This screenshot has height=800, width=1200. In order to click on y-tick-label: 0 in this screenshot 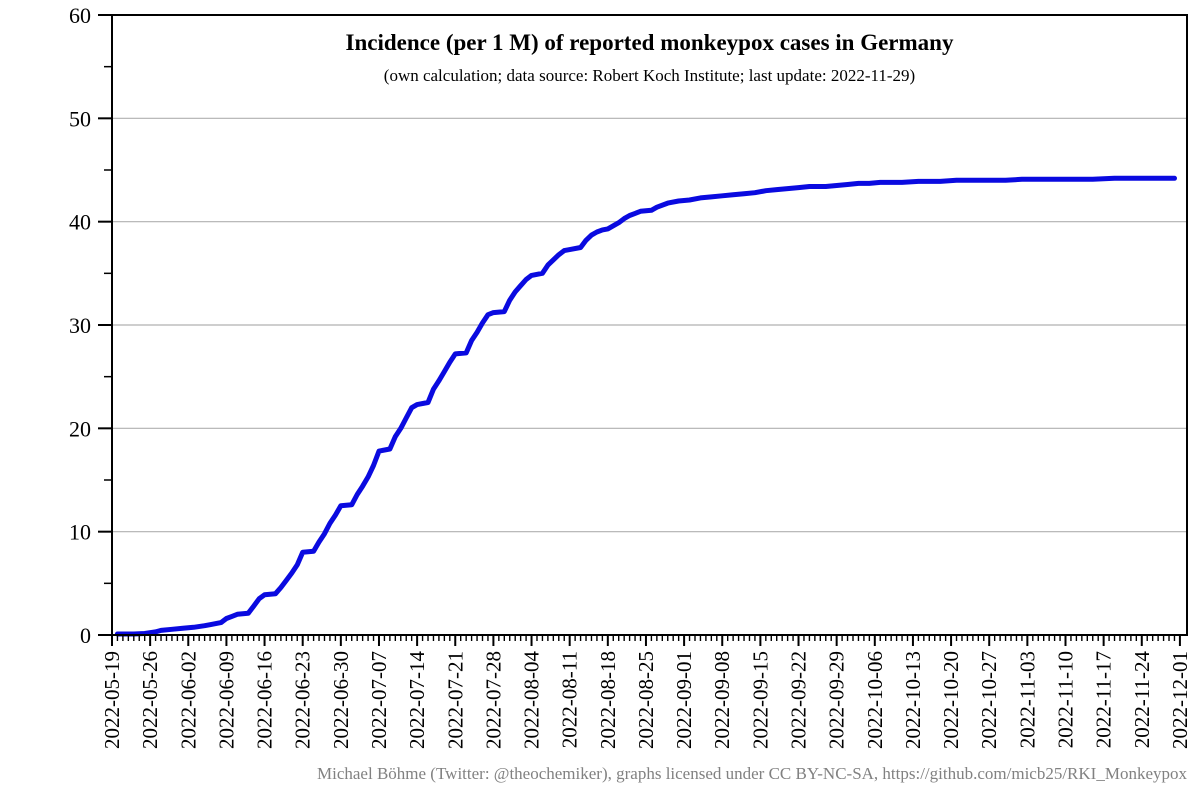, I will do `click(85, 635)`.